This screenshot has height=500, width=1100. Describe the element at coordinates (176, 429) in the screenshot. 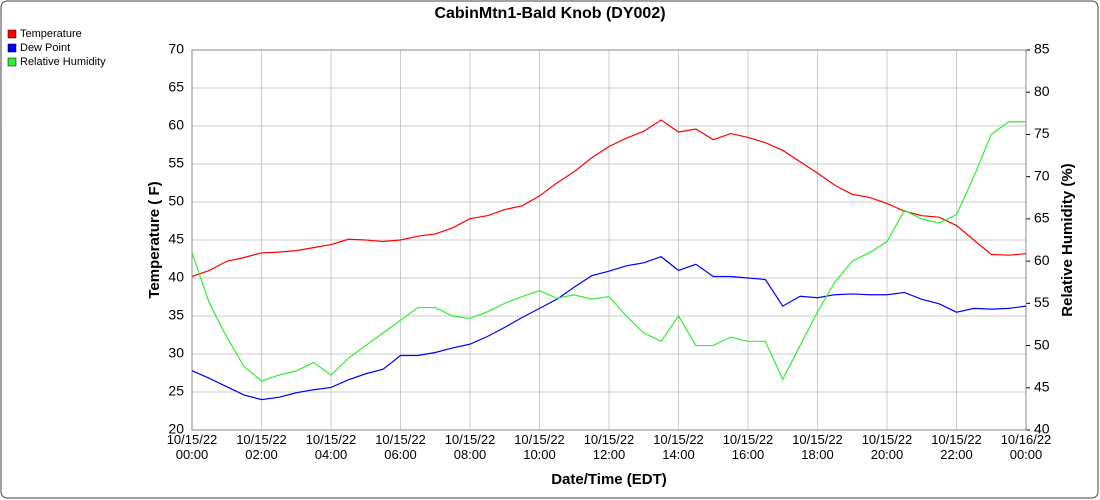

I see `y-tick-label: 20` at that location.